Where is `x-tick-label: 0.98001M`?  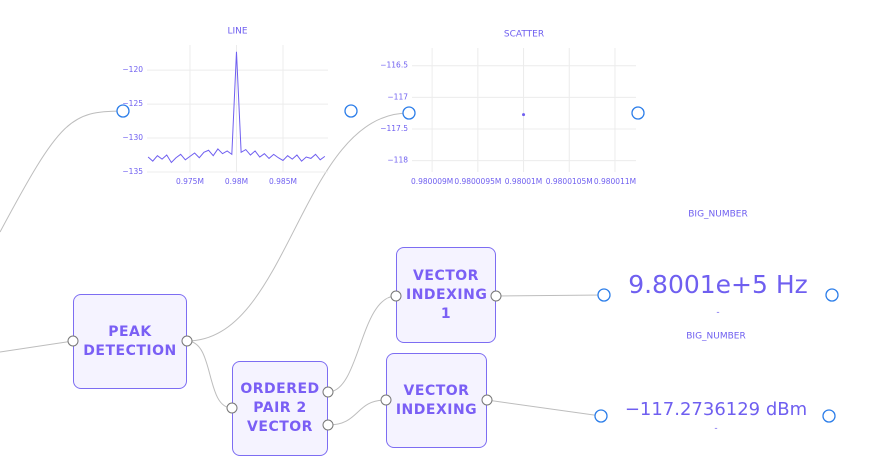
x-tick-label: 0.98001M is located at coordinates (524, 181).